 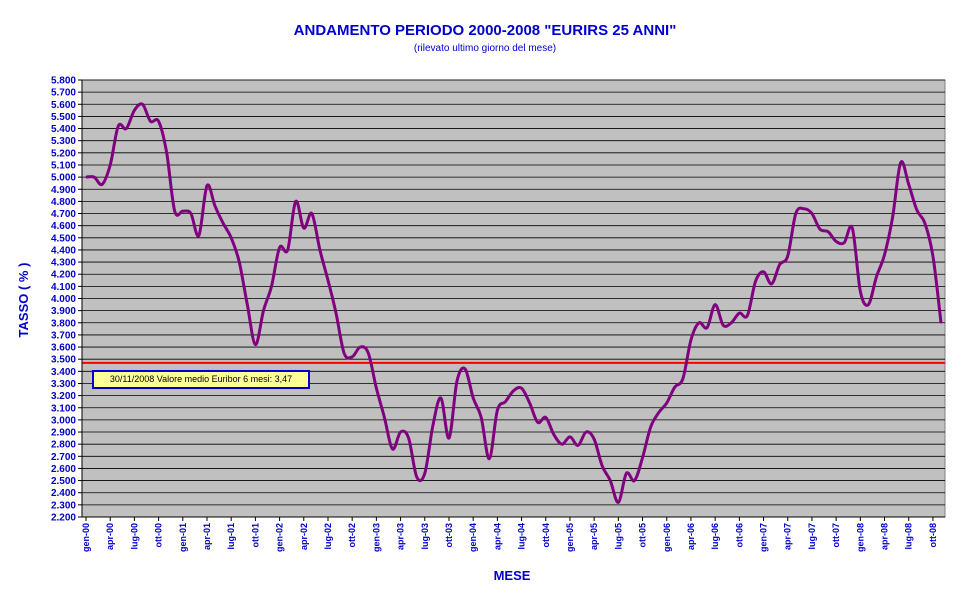 What do you see at coordinates (860, 537) in the screenshot?
I see `x-tick-label: gen-08` at bounding box center [860, 537].